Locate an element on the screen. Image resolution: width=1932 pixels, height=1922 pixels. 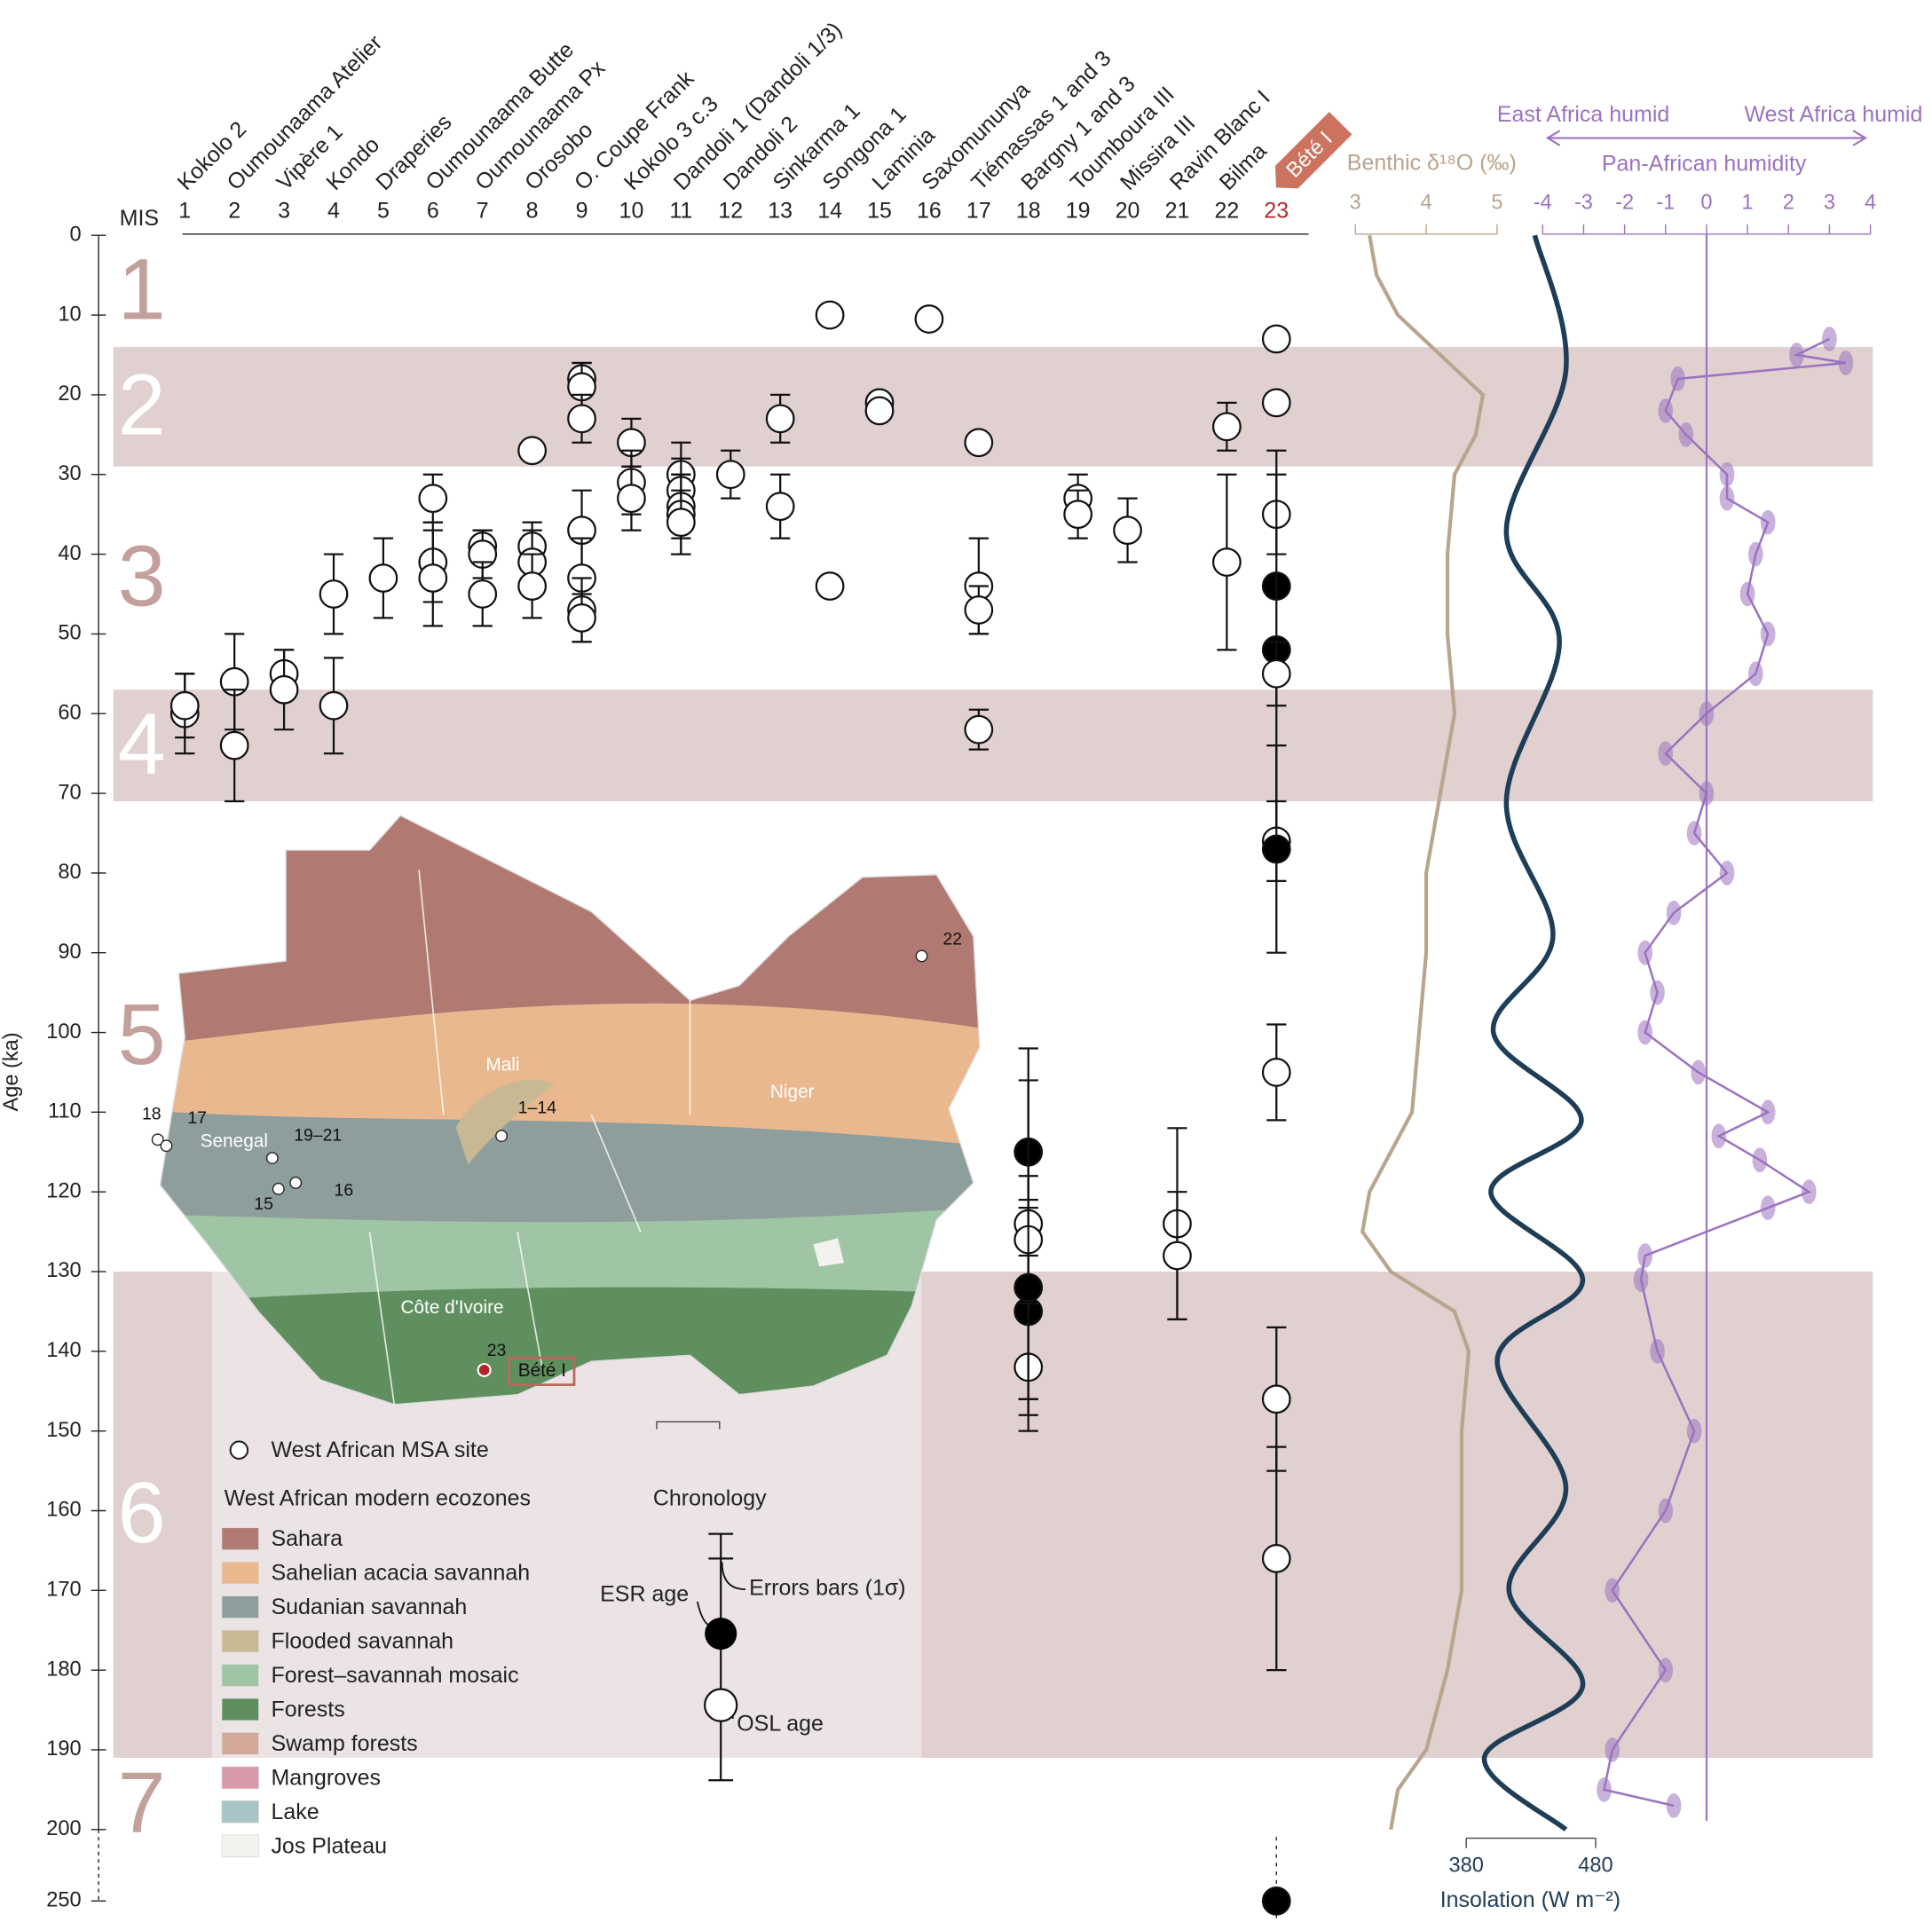
site-number: 5 is located at coordinates (383, 210).